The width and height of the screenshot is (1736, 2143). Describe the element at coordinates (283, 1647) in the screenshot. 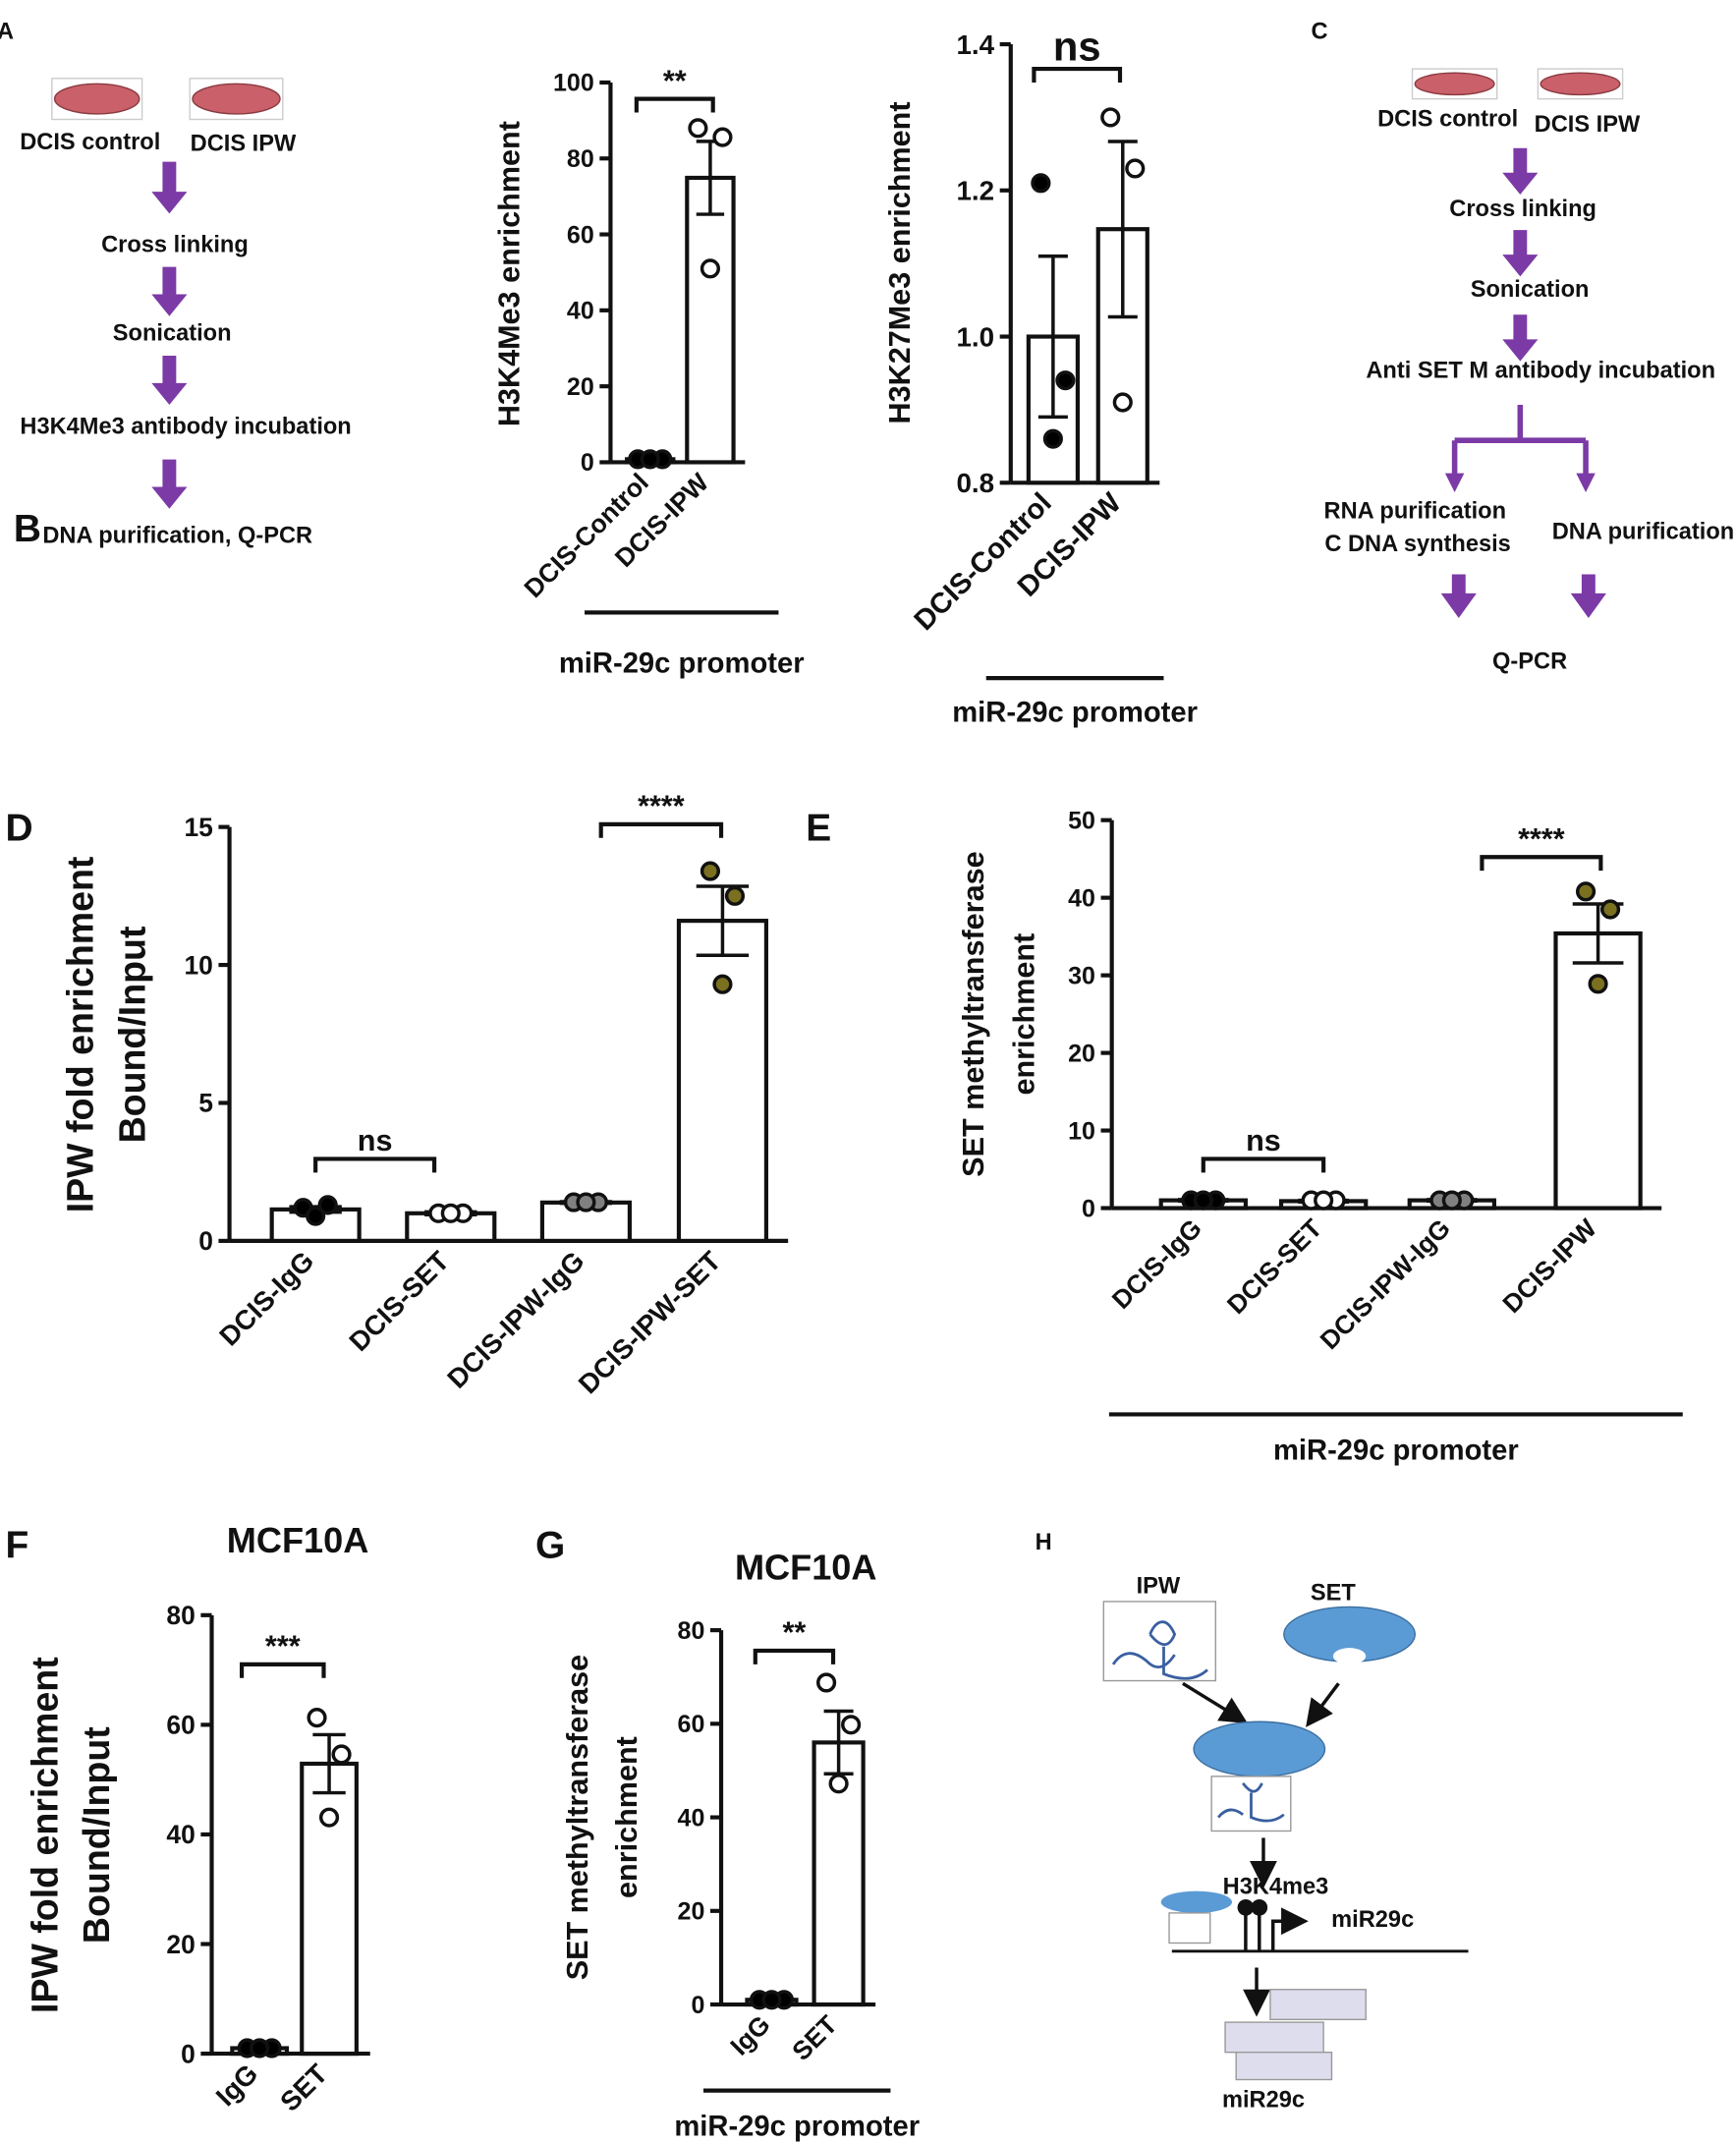

I see `significance-label: ***` at that location.